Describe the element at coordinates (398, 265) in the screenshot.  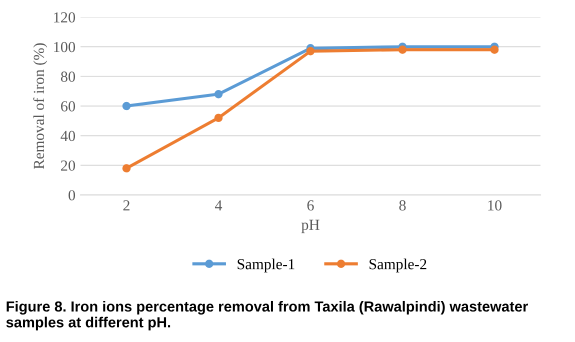
I see `legend-label: Sample-2` at that location.